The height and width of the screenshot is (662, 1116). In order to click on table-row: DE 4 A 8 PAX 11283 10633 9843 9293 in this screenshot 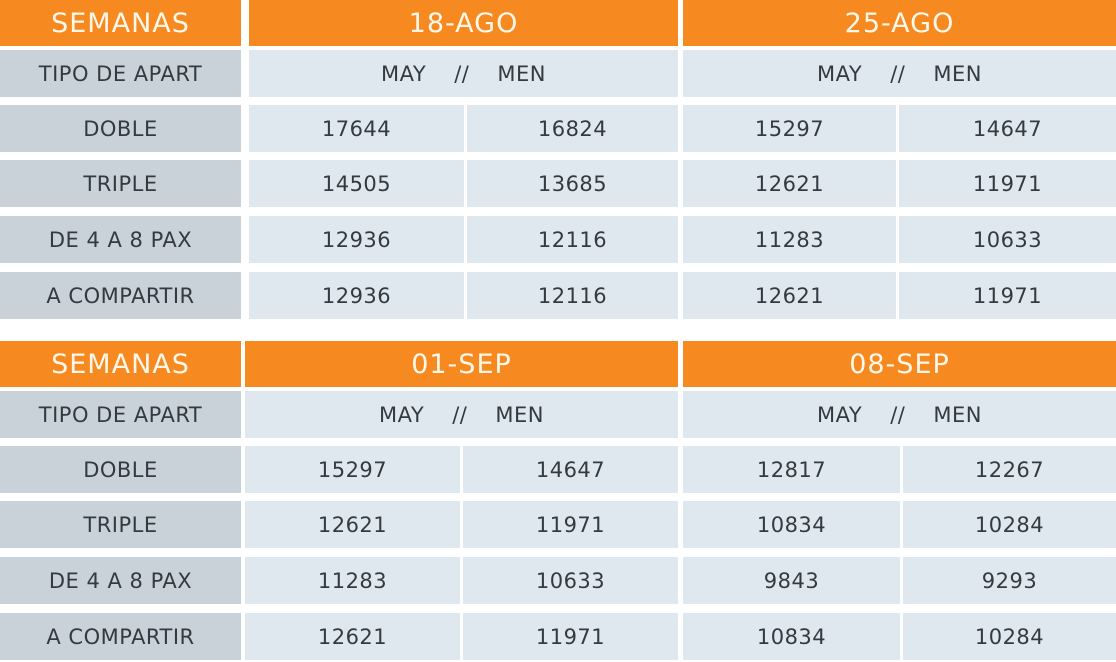, I will do `click(558, 580)`.